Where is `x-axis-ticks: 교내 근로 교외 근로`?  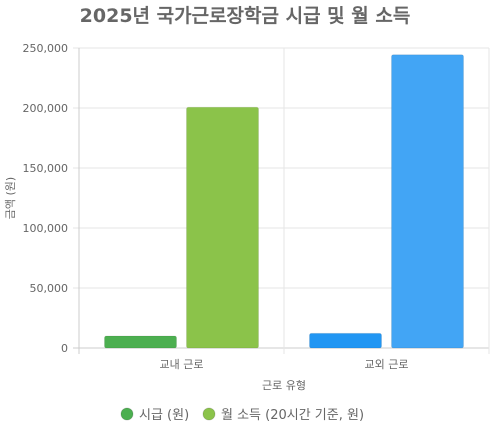
x-axis-ticks: 교내 근로 교외 근로 is located at coordinates (284, 364).